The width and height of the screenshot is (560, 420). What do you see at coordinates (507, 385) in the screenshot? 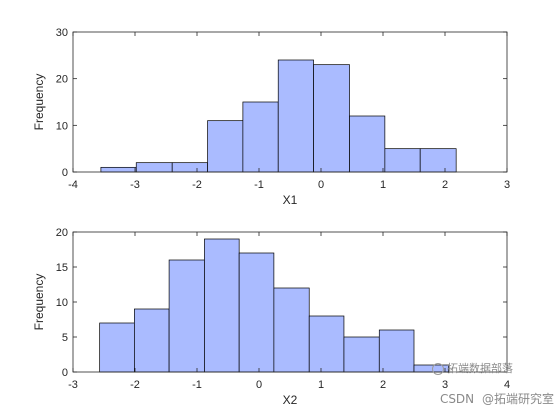
I see `x-tick-label: 4` at bounding box center [507, 385].